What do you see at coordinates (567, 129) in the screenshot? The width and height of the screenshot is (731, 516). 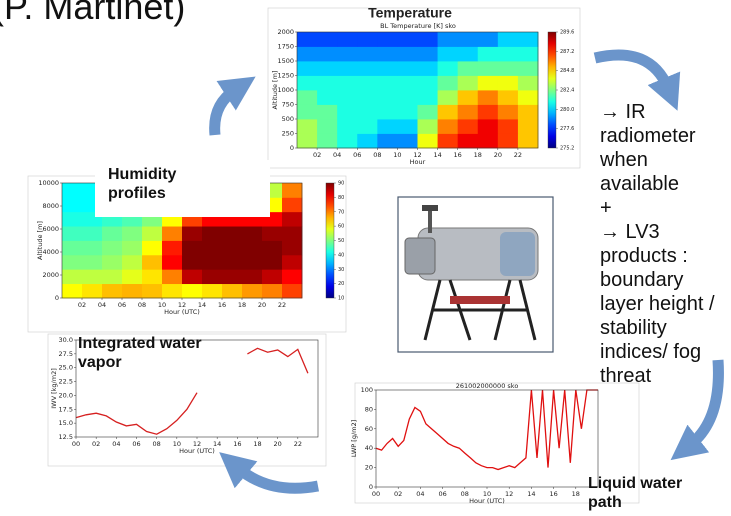 I see `colorbar-label: 277.6` at bounding box center [567, 129].